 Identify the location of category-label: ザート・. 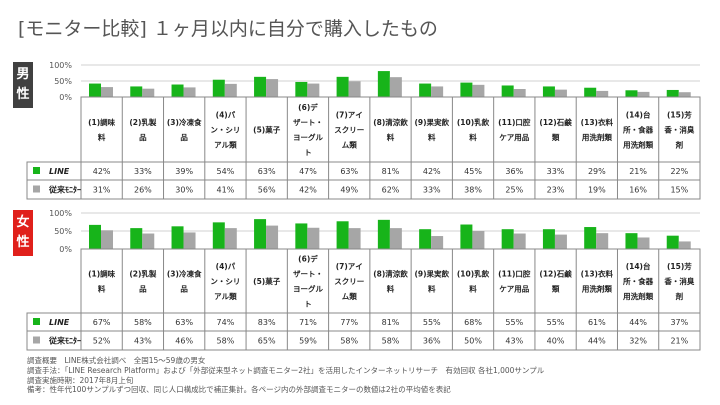
(308, 122).